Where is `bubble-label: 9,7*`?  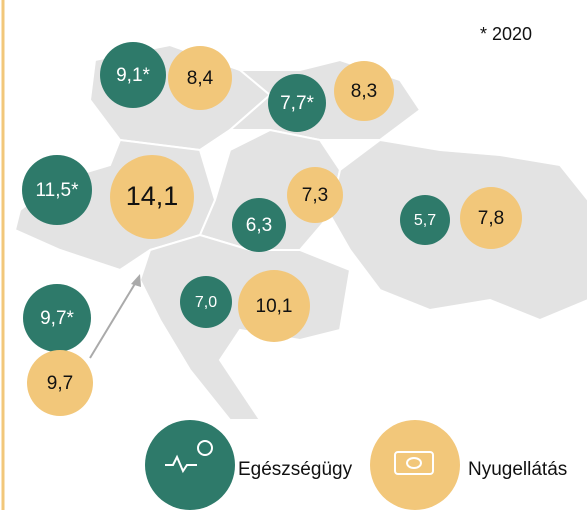 bubble-label: 9,7* is located at coordinates (57, 318).